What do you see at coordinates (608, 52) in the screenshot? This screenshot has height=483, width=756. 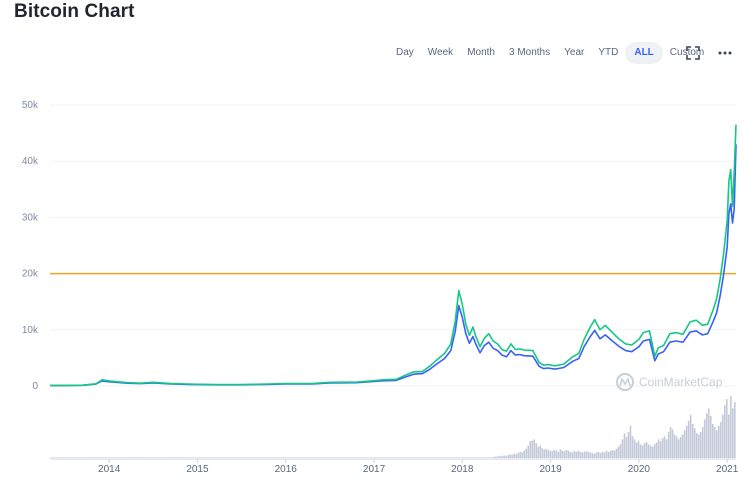 I see `range-ytd-button: YTD` at bounding box center [608, 52].